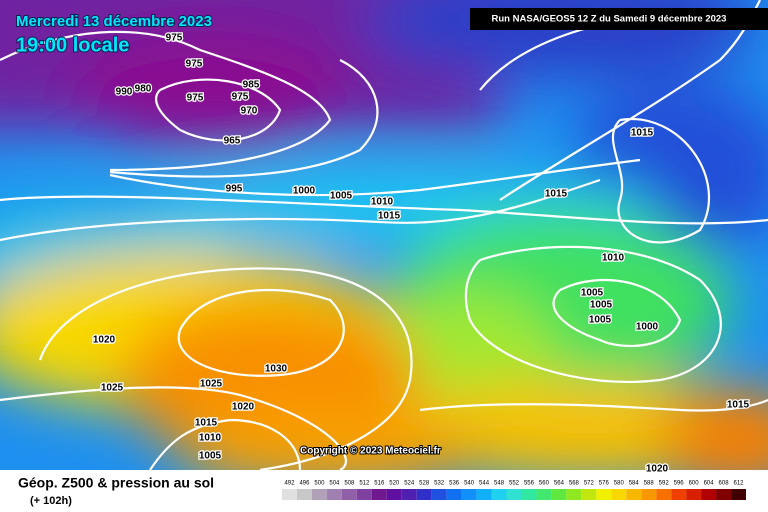  Describe the element at coordinates (724, 484) in the screenshot. I see `legend-label: 608` at that location.